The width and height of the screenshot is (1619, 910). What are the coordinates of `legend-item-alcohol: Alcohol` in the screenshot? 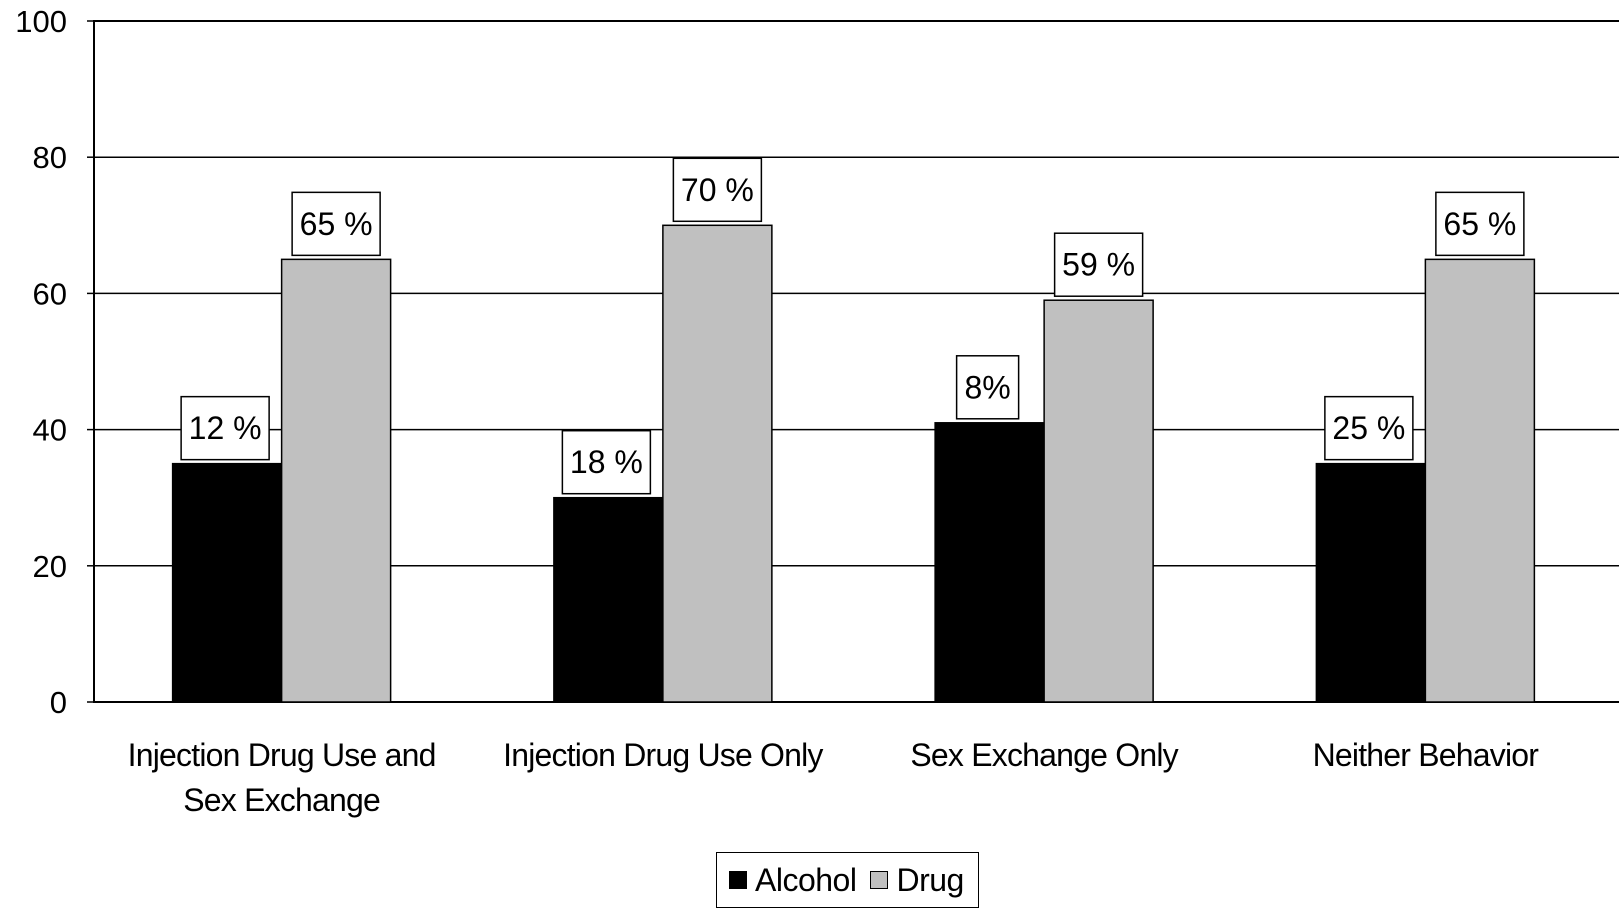 It's located at (793, 880).